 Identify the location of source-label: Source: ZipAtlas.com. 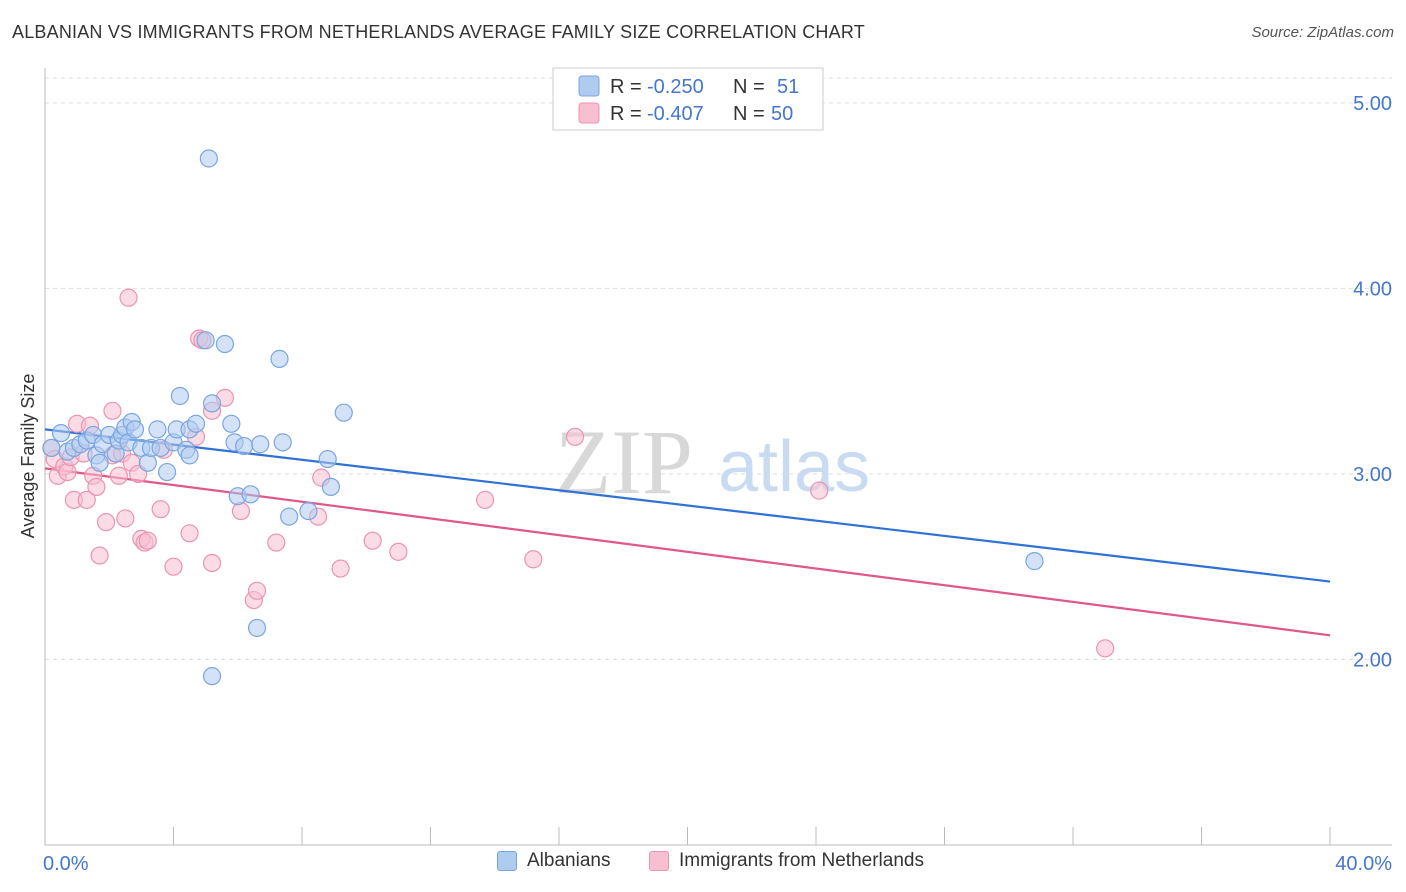
(1322, 32).